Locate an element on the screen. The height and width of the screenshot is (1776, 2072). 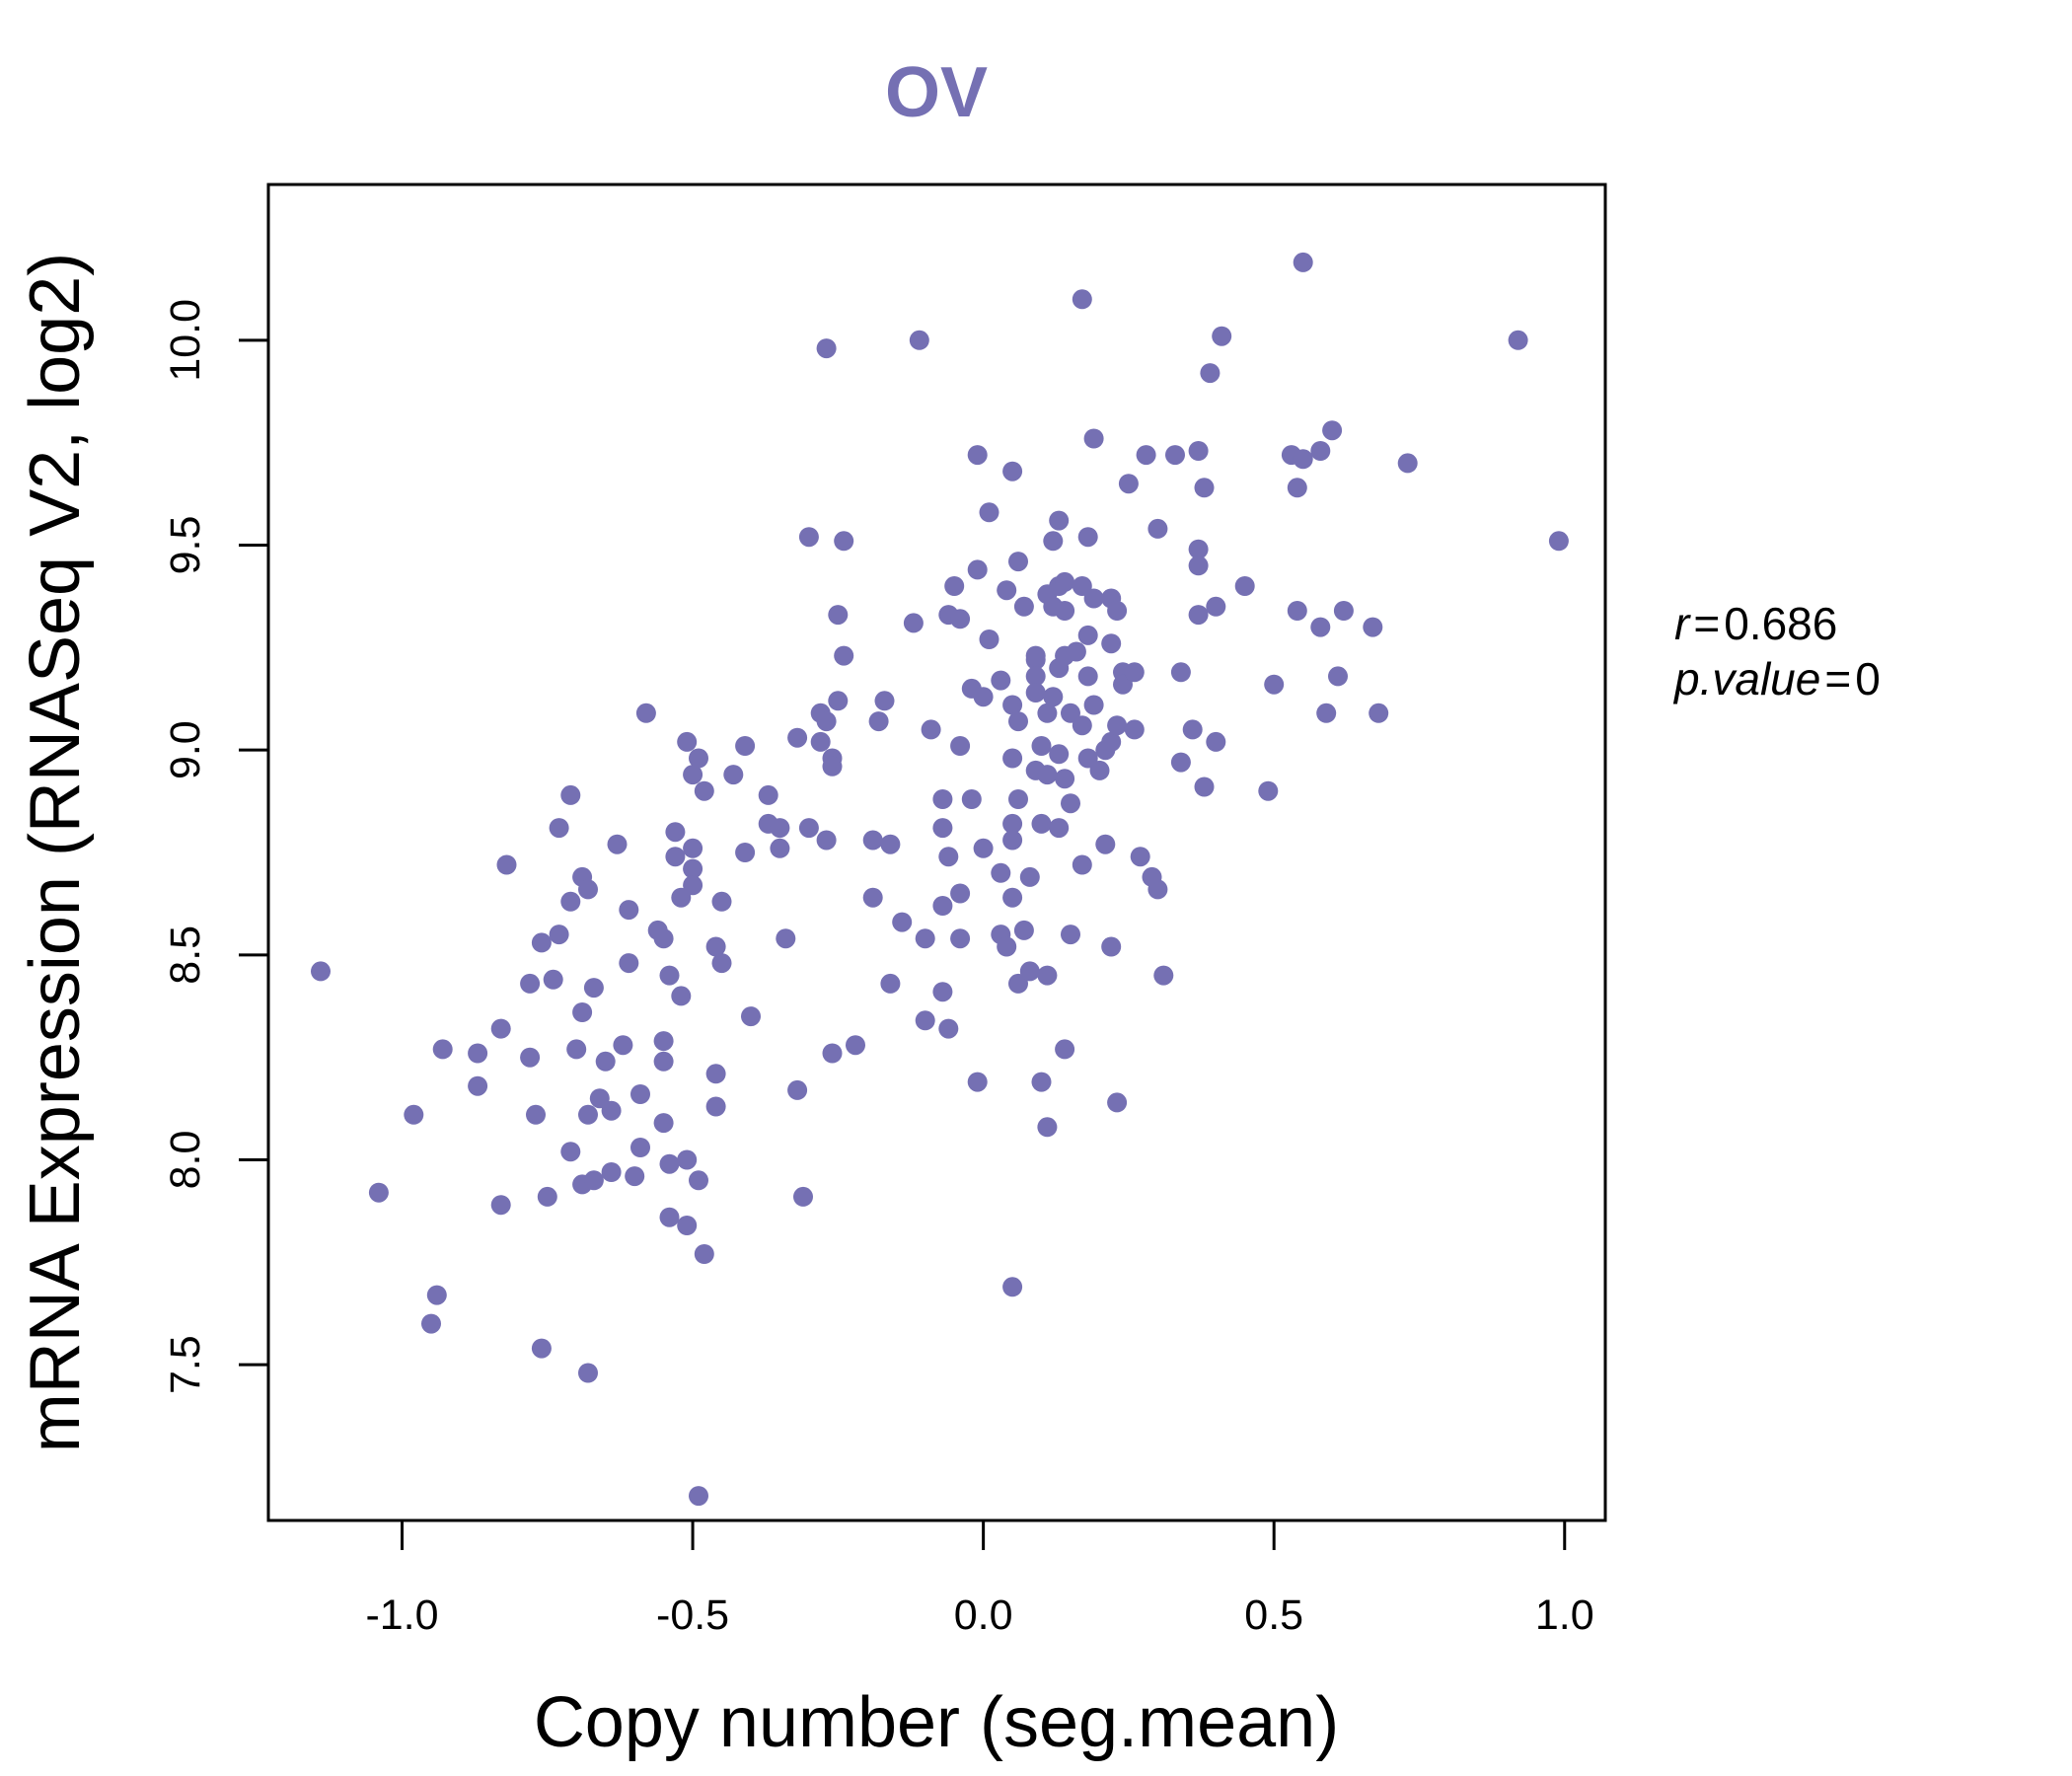
y-tick-label: 10.0 is located at coordinates (186, 340).